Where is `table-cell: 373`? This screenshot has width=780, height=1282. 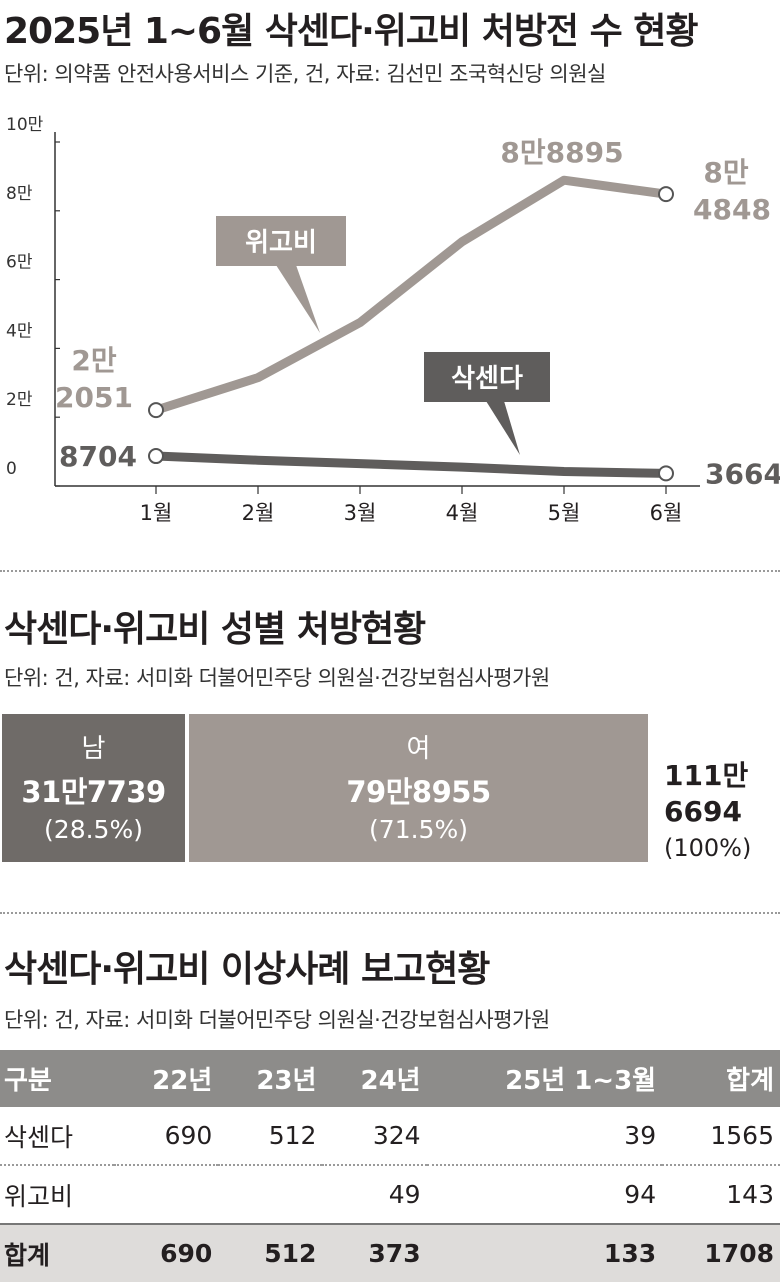 table-cell: 373 is located at coordinates (374, 1252).